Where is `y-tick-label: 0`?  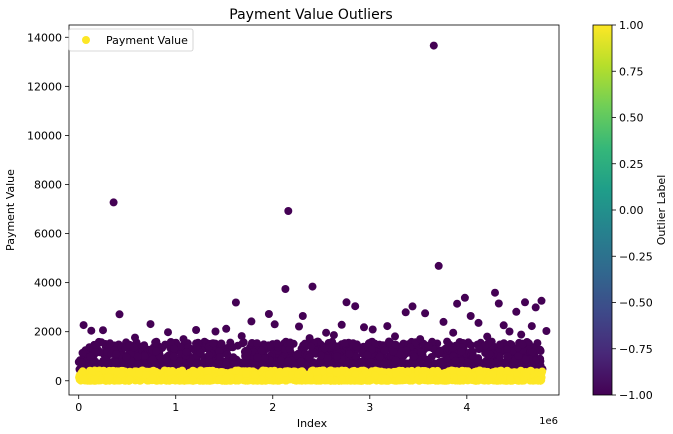 y-tick-label: 0 is located at coordinates (58, 381).